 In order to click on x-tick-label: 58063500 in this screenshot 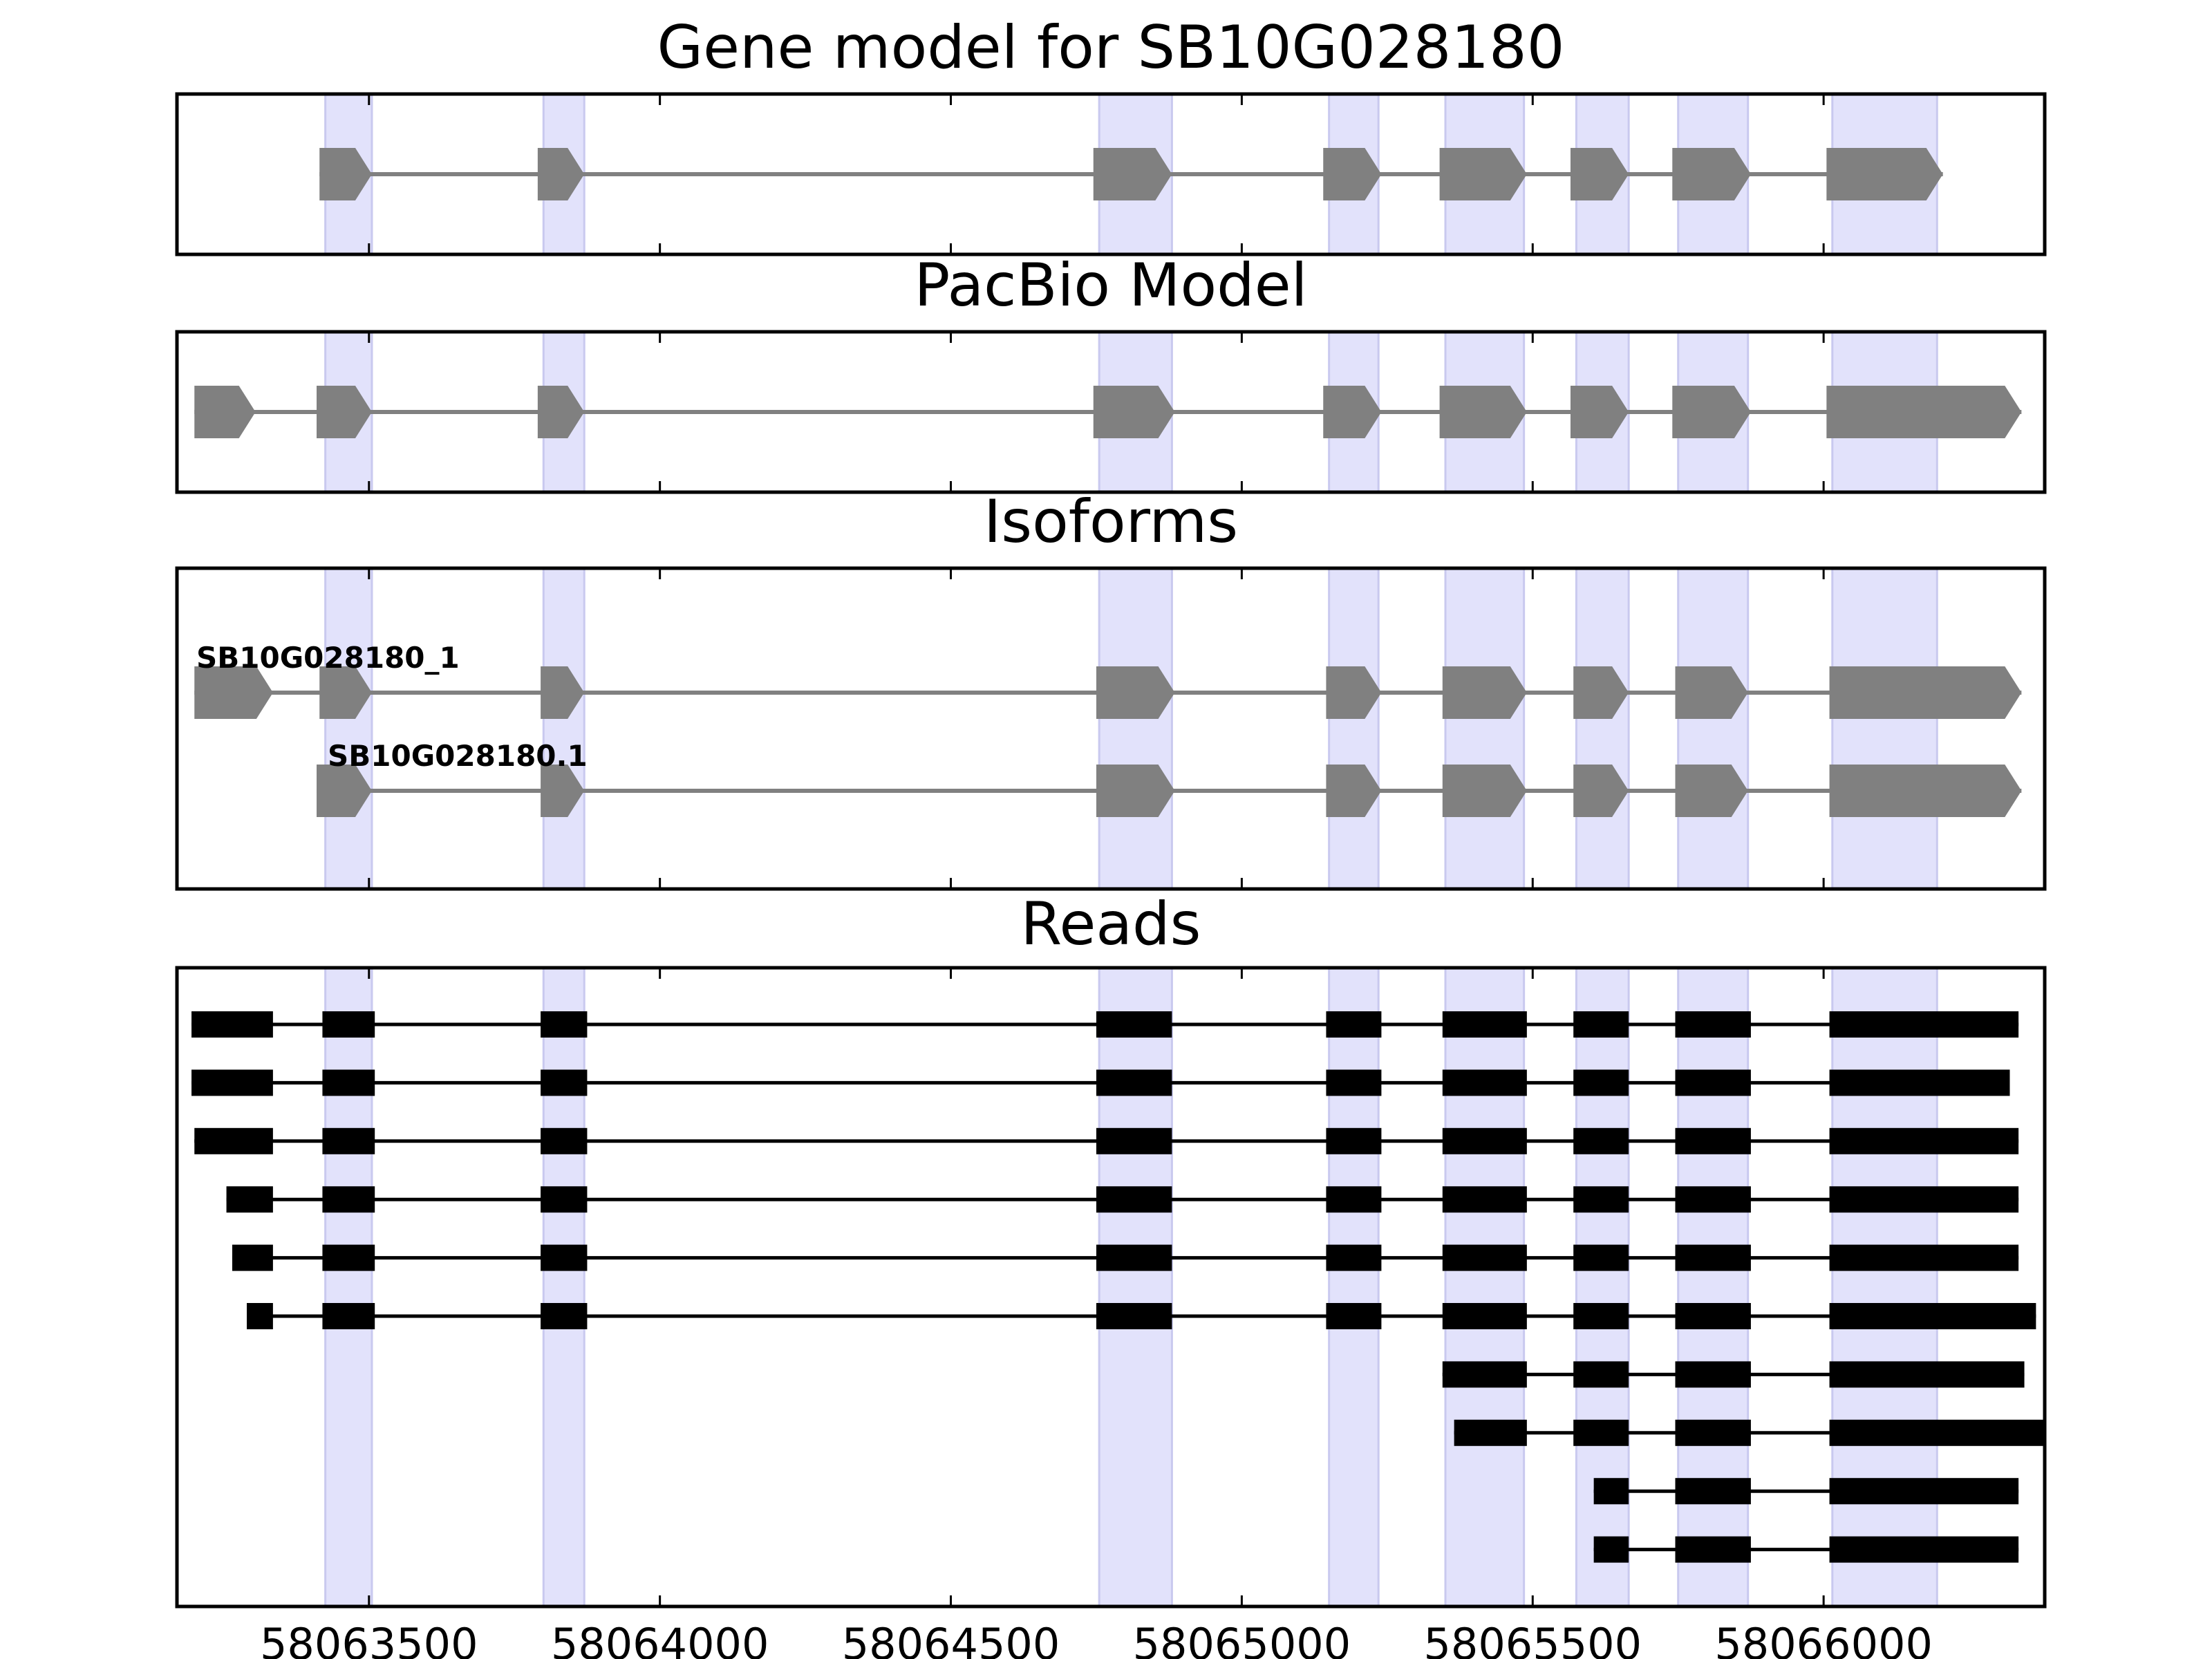, I will do `click(369, 1639)`.